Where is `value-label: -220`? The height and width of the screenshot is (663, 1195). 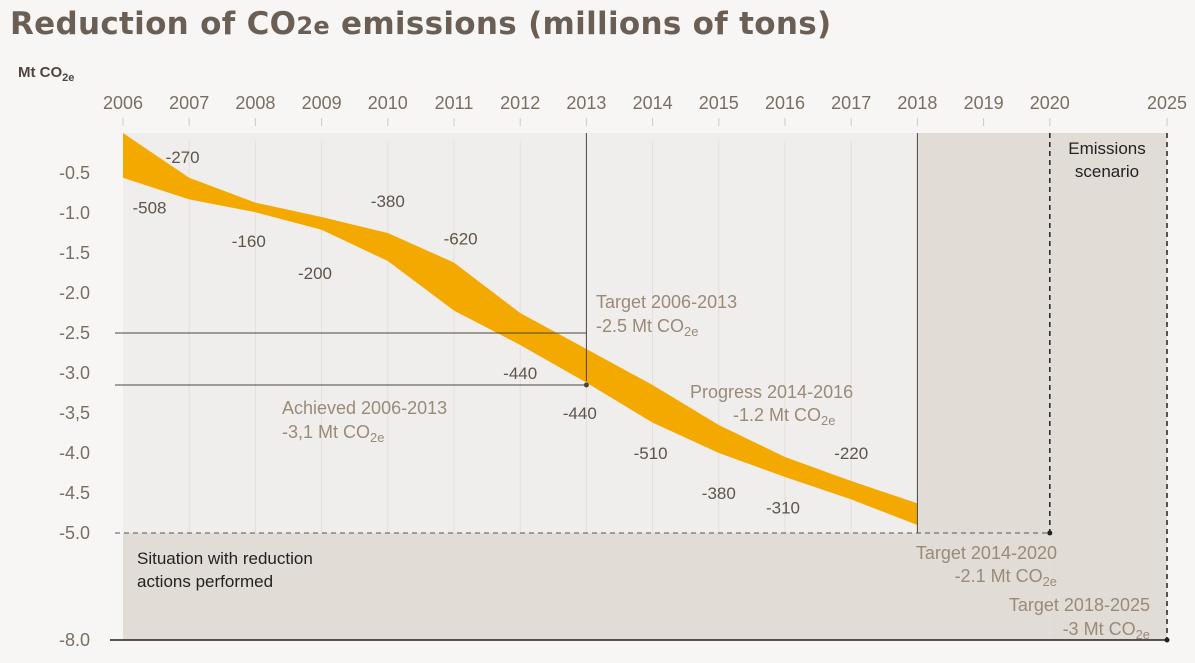 value-label: -220 is located at coordinates (851, 453).